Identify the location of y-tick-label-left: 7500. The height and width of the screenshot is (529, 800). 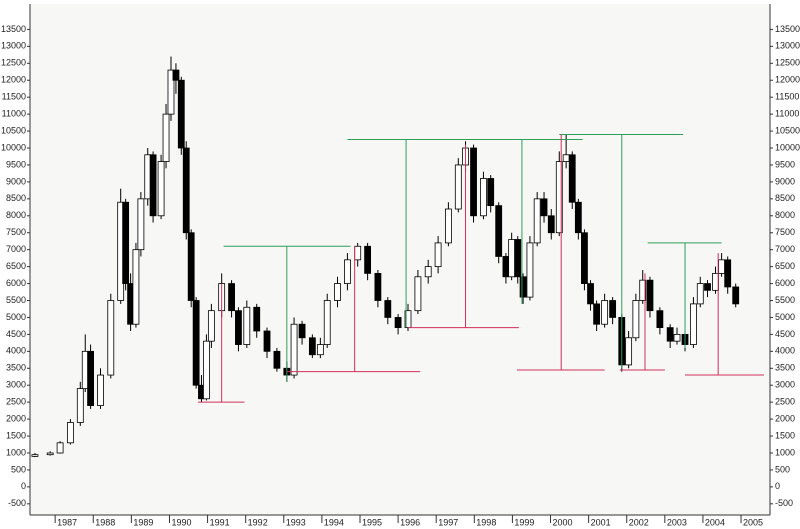
(16, 232).